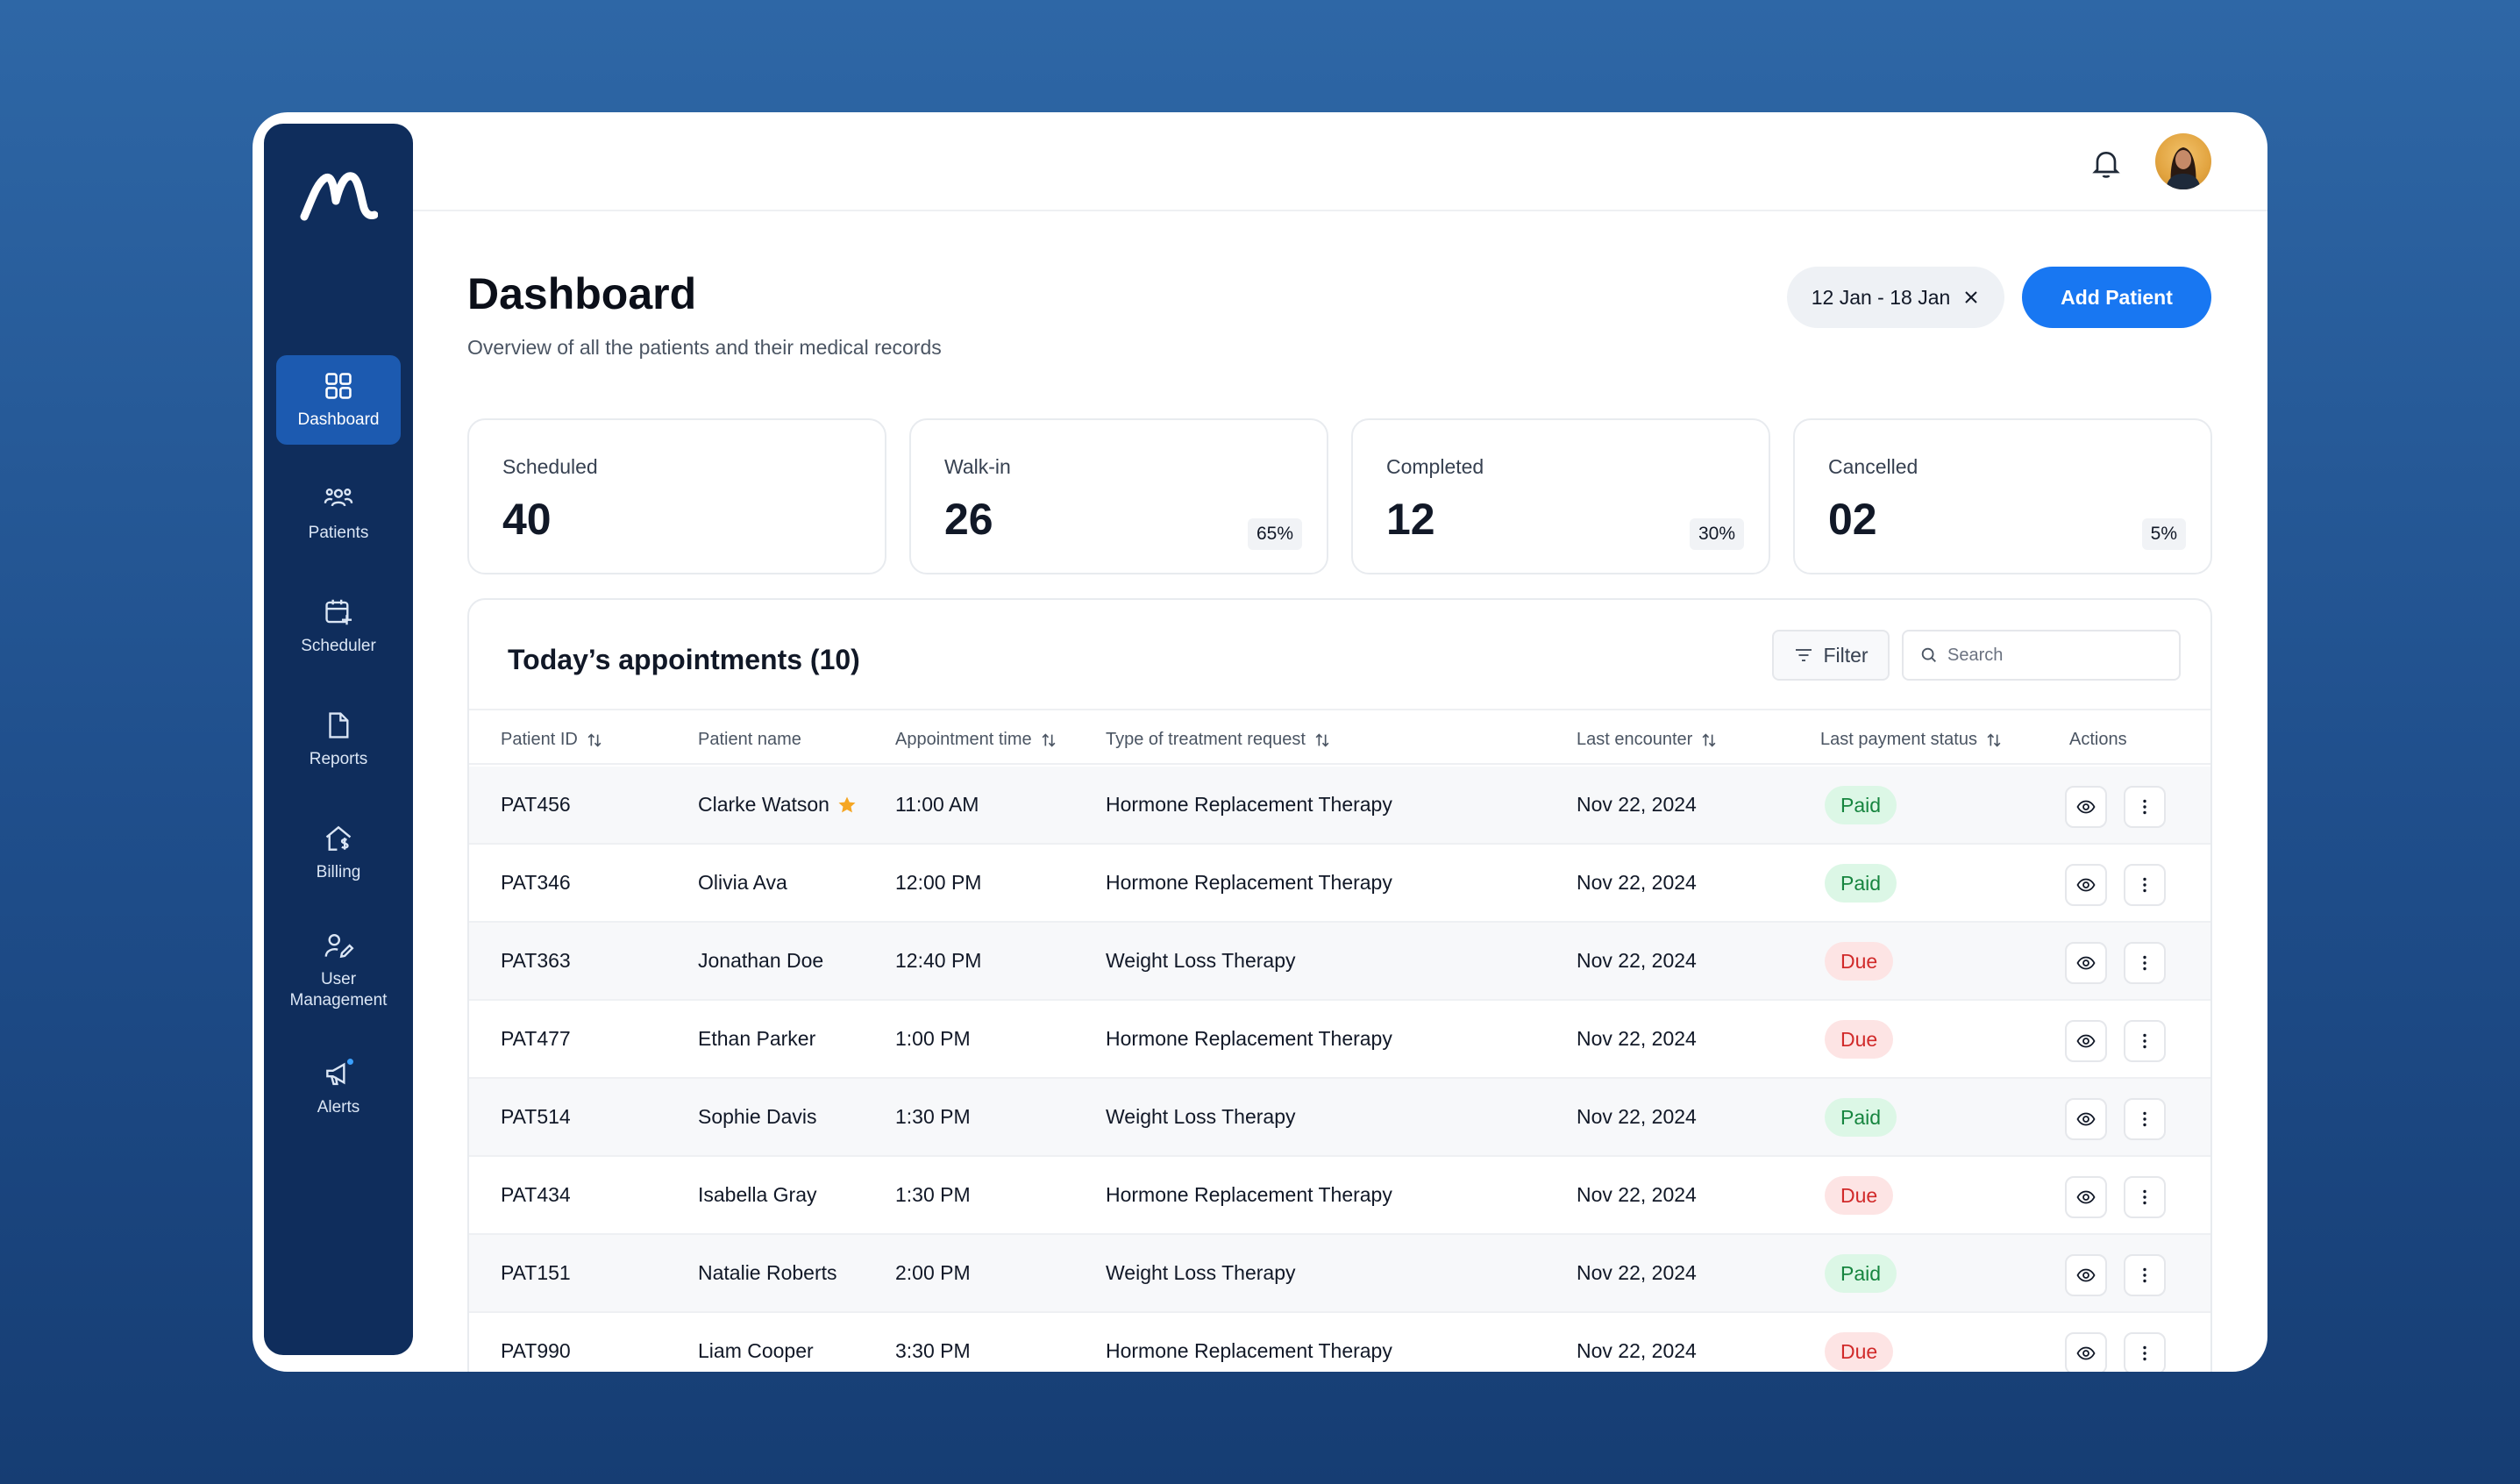 The image size is (2520, 1484). I want to click on date-range-chip: 12 Jan - 18 Jan, so click(1895, 297).